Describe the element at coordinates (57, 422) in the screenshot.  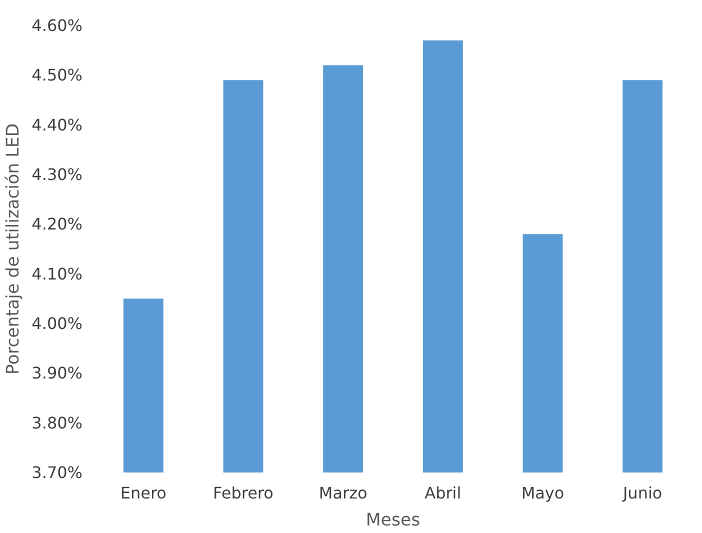
I see `y-tick-label: 3.80%` at that location.